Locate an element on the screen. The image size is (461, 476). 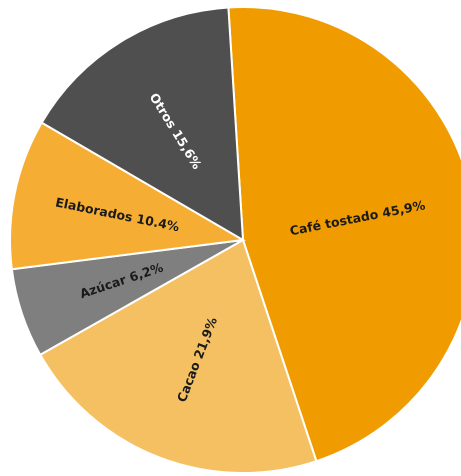
slice-label: Café tostado 45,9% is located at coordinates (357, 217).